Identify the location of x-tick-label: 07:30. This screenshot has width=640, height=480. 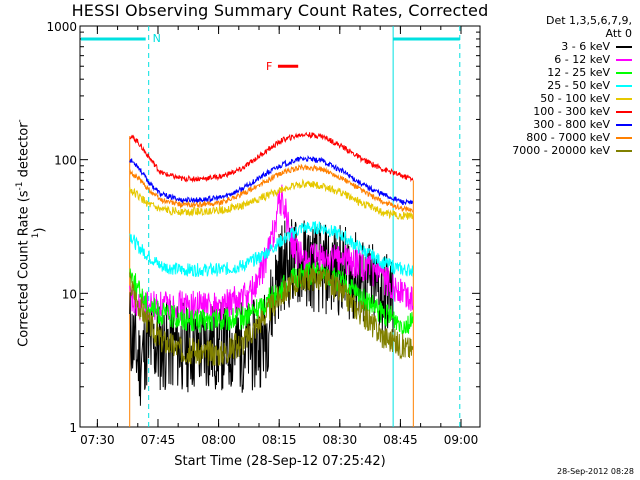
(97, 440).